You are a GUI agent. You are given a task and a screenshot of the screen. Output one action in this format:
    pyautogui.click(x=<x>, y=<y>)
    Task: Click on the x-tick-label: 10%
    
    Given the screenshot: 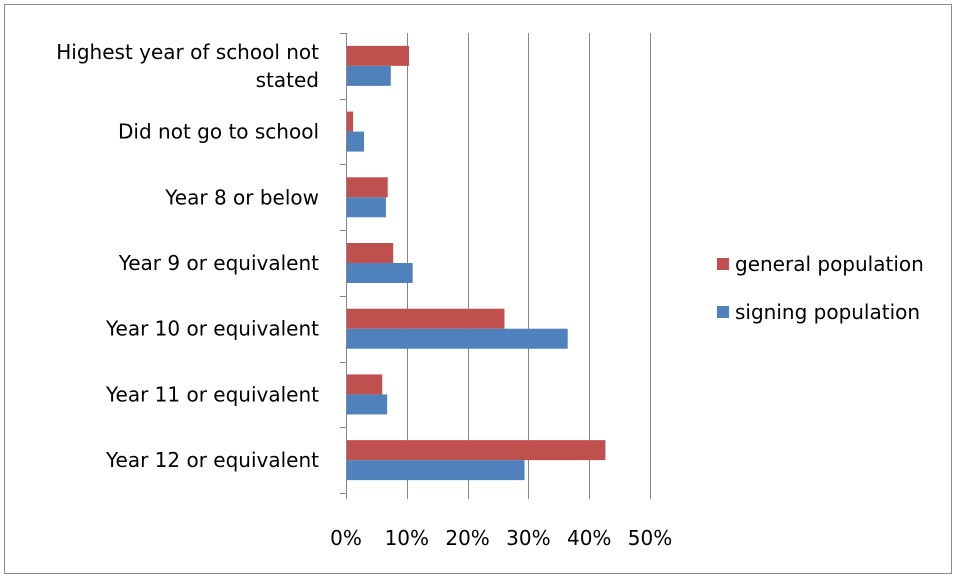 What is the action you would take?
    pyautogui.click(x=407, y=538)
    